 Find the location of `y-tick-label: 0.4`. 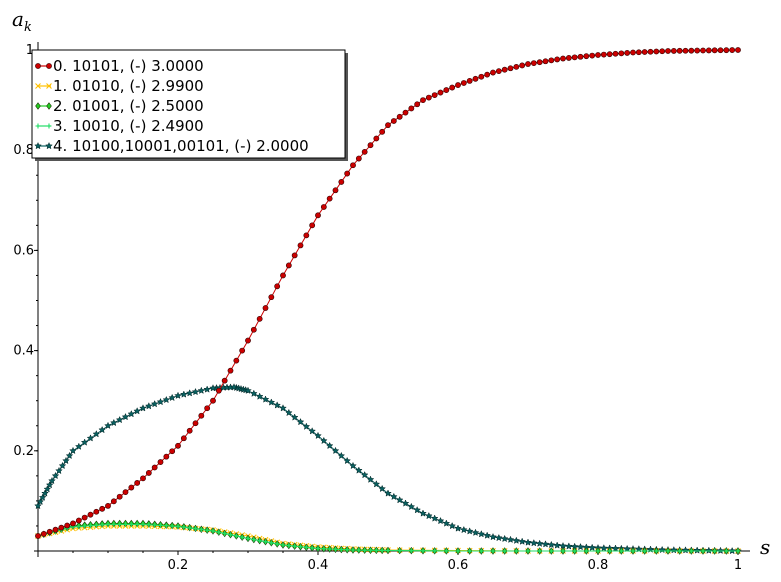

y-tick-label: 0.4 is located at coordinates (23, 351).